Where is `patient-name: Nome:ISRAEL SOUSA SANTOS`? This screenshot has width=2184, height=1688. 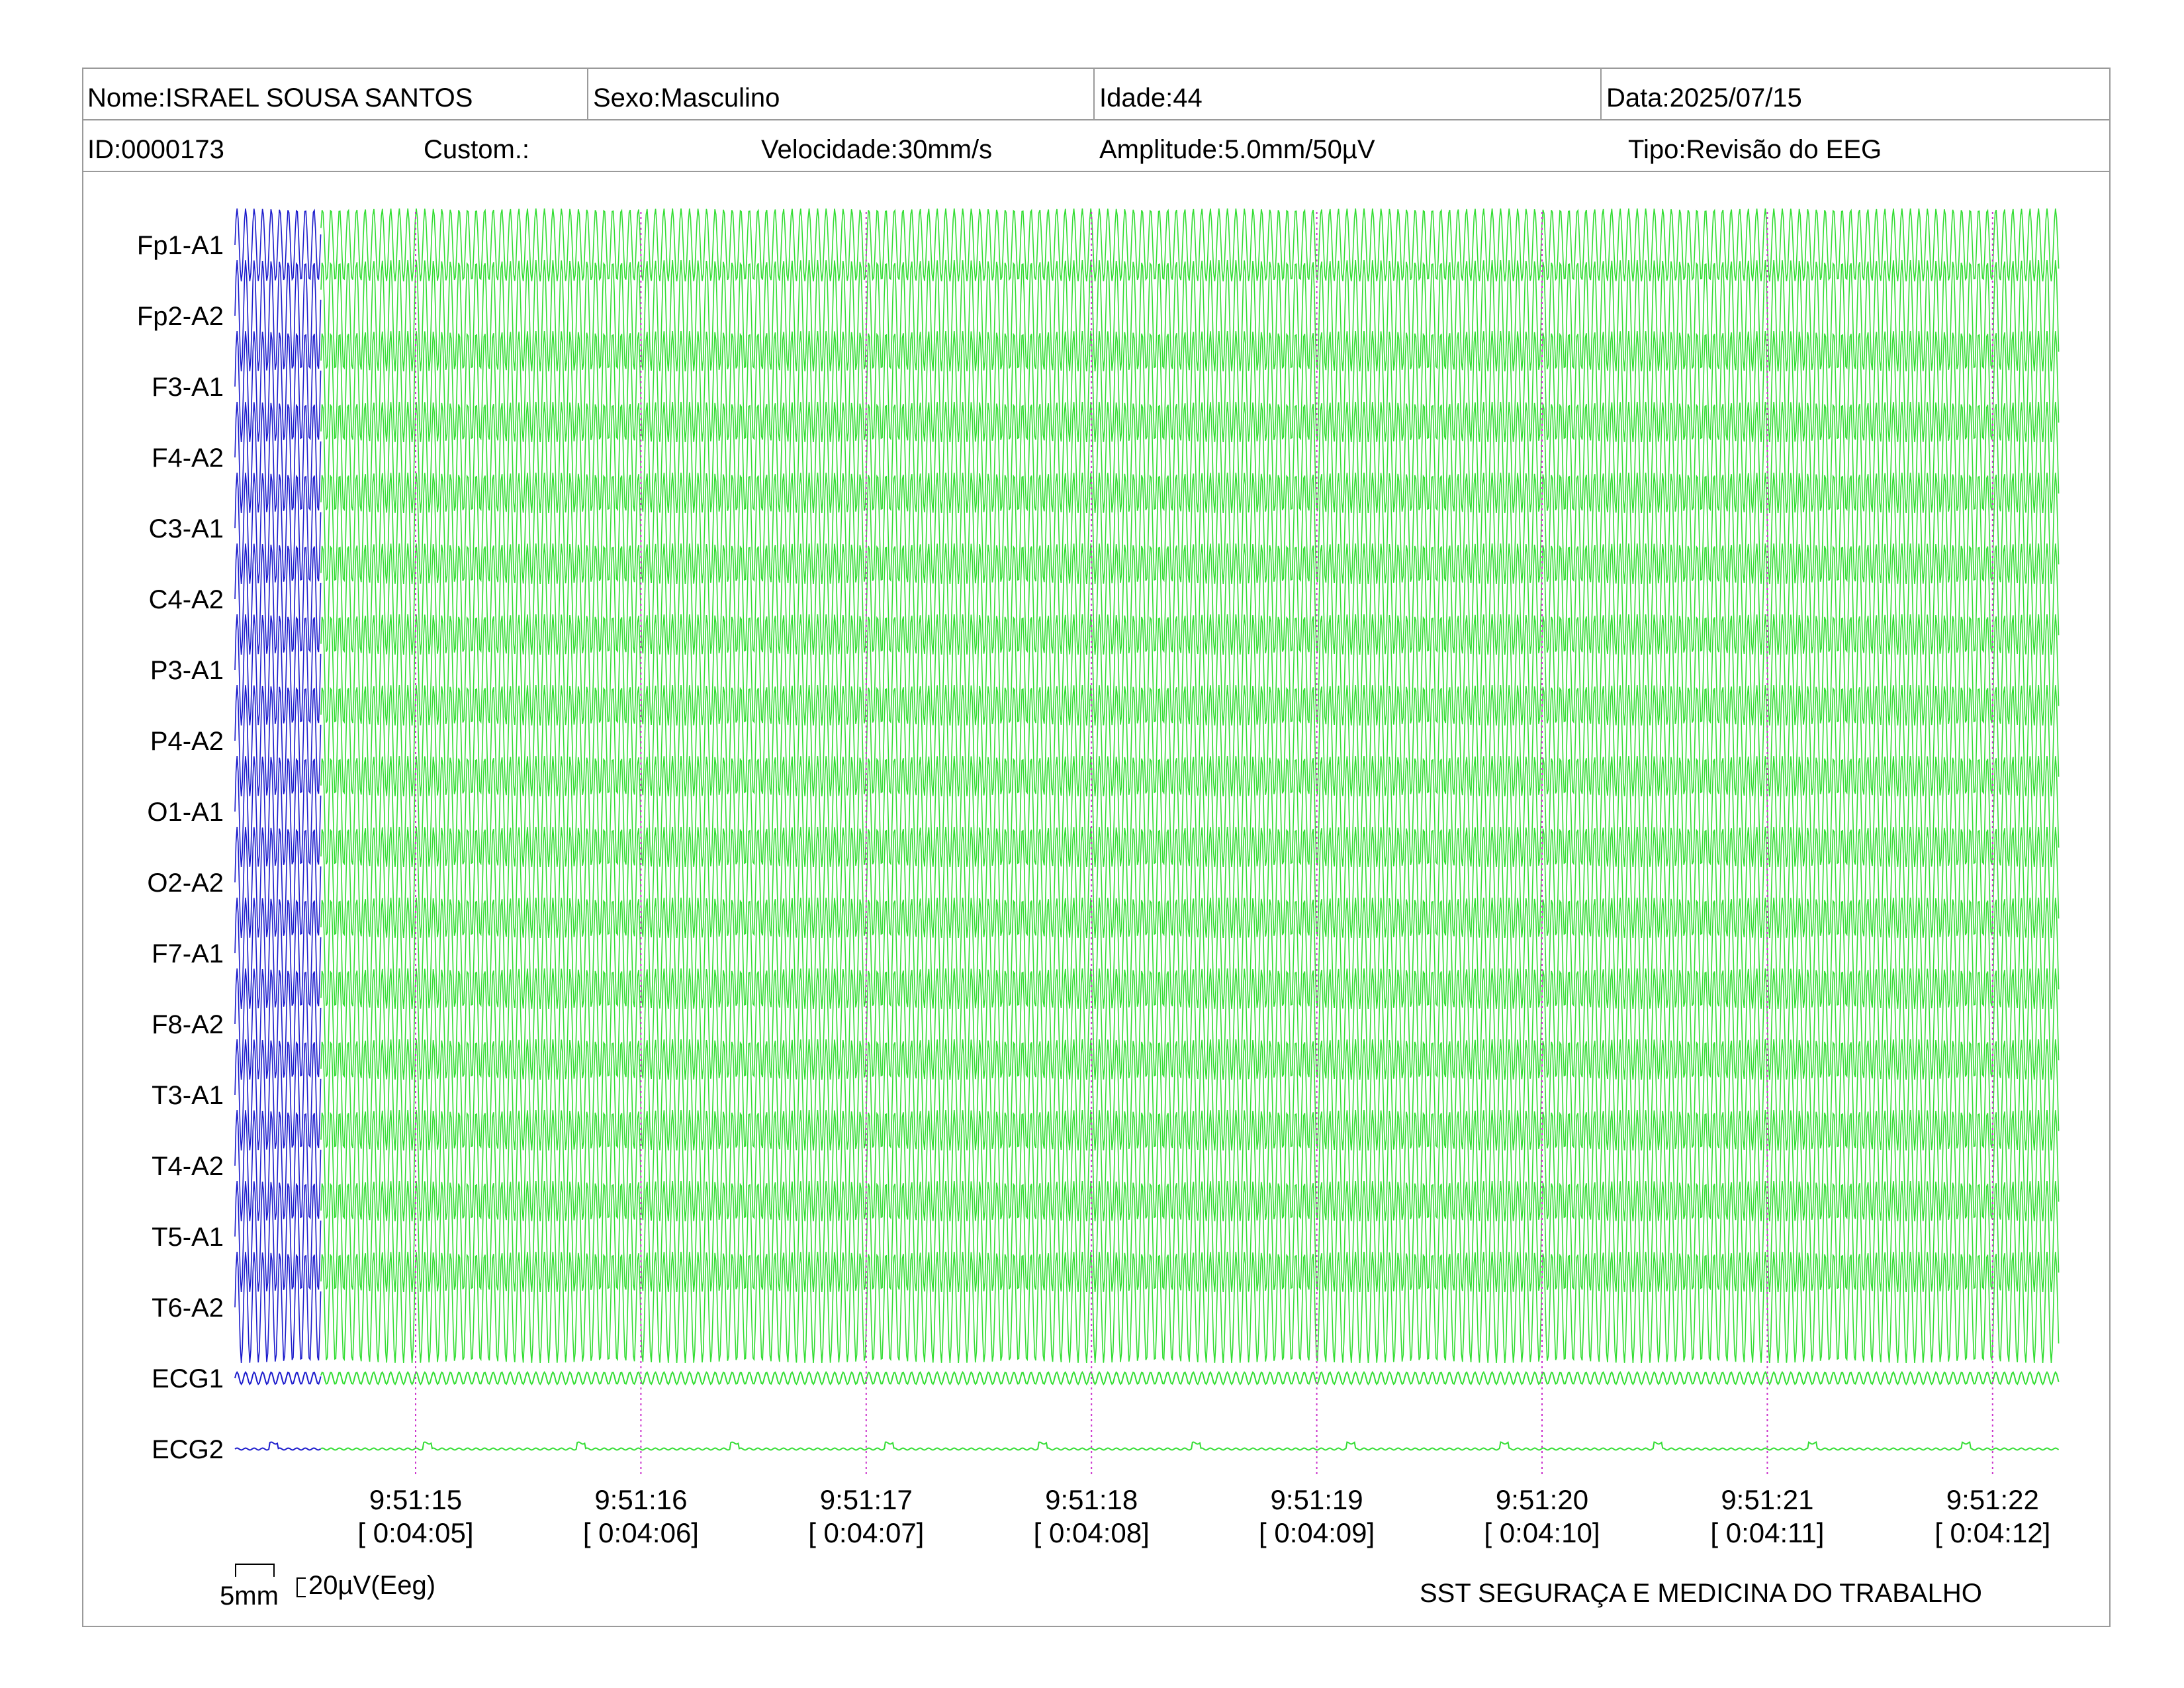
patient-name: Nome:ISRAEL SOUSA SANTOS is located at coordinates (280, 98).